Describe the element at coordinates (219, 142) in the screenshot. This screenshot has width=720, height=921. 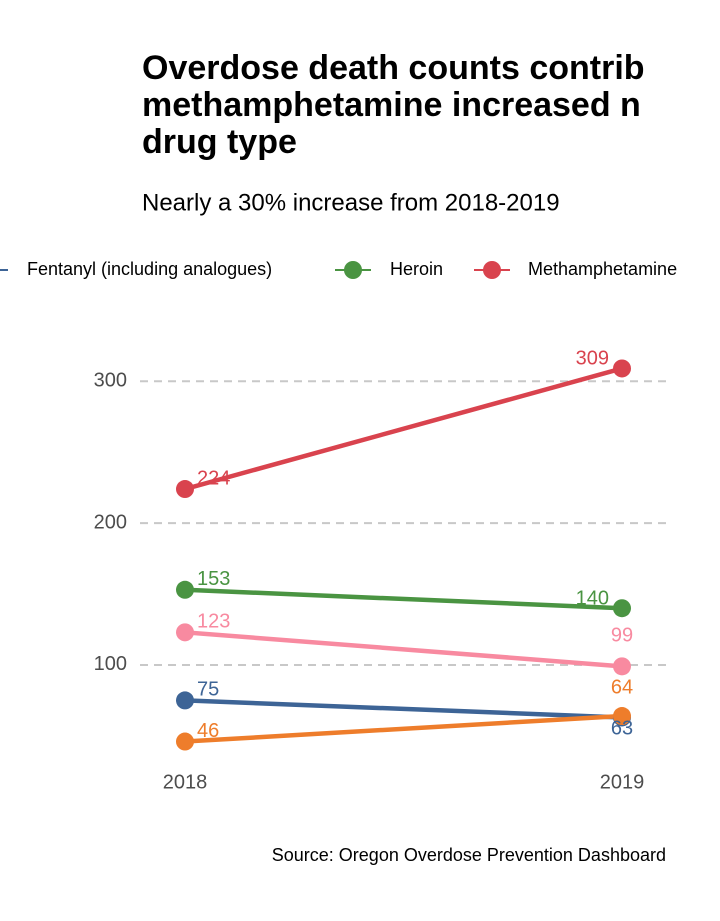
I see `chart-title: drug type` at that location.